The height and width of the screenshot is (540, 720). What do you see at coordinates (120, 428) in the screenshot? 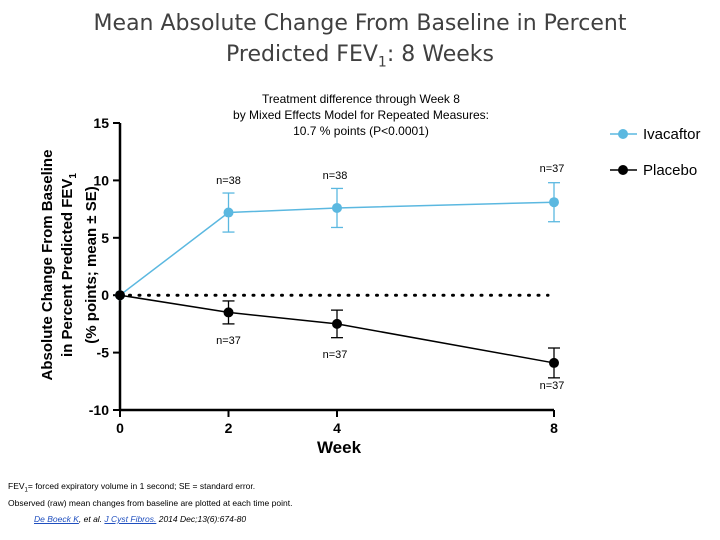
I see `x-tick-label: 0` at bounding box center [120, 428].